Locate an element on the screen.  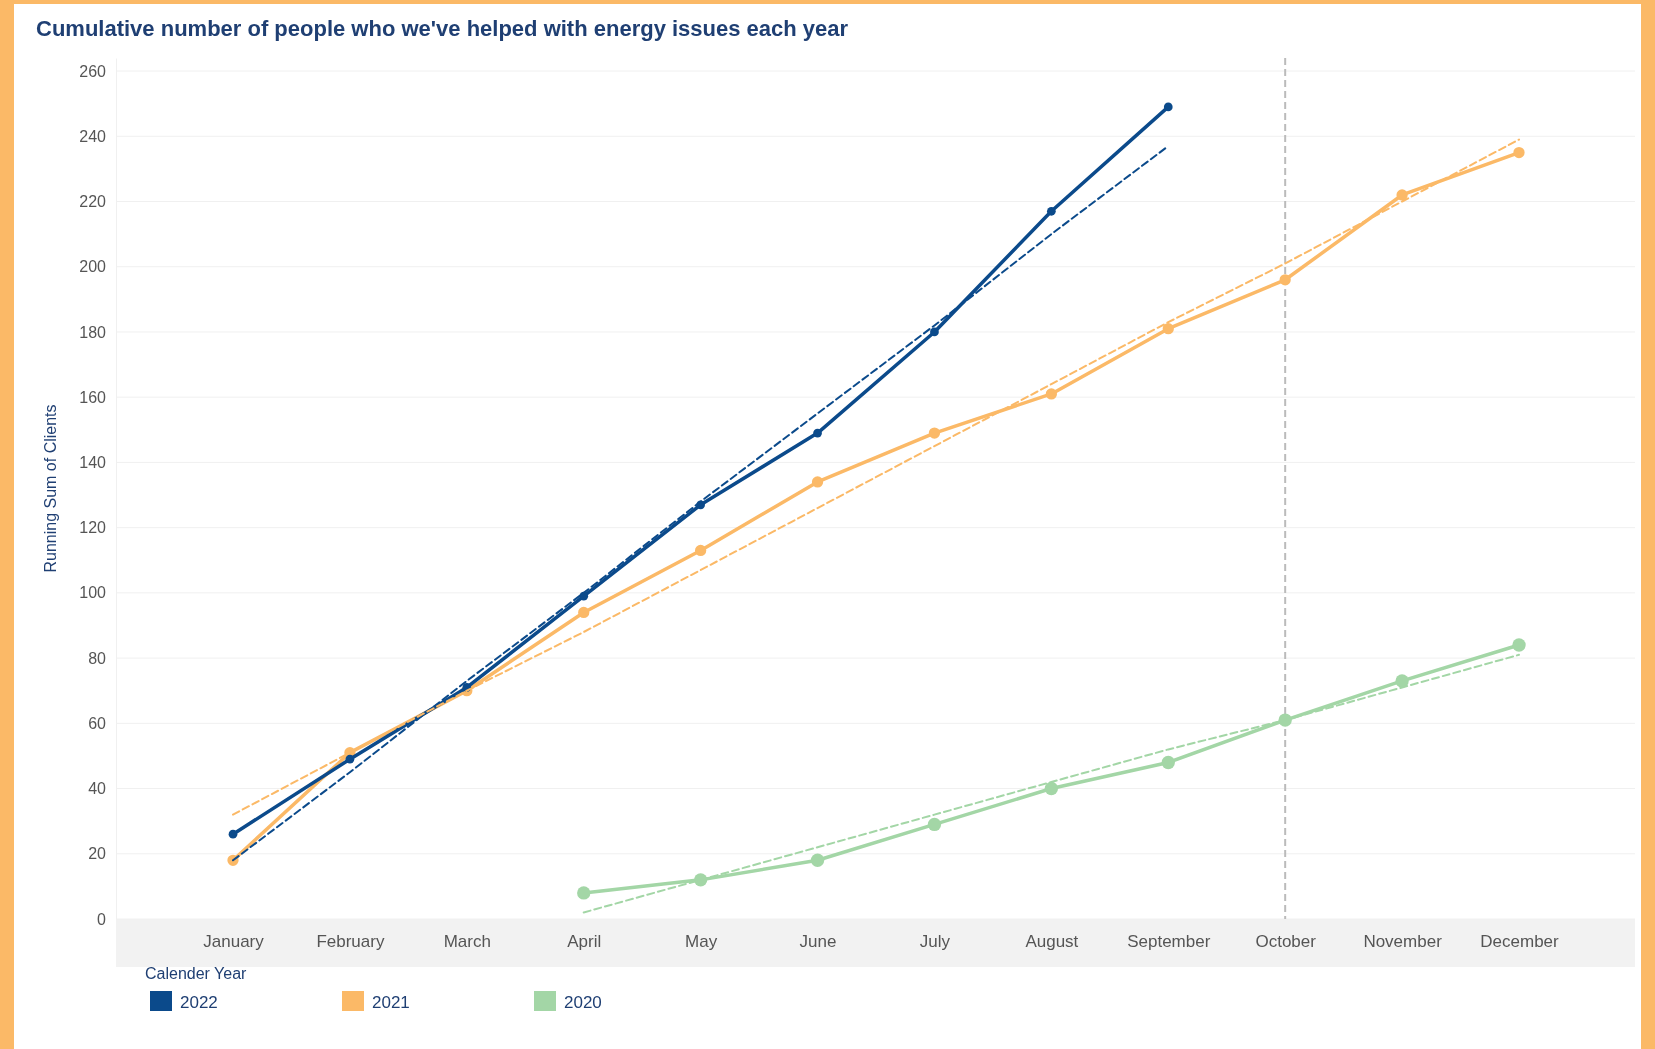
y-tick-label: 220 is located at coordinates (93, 202).